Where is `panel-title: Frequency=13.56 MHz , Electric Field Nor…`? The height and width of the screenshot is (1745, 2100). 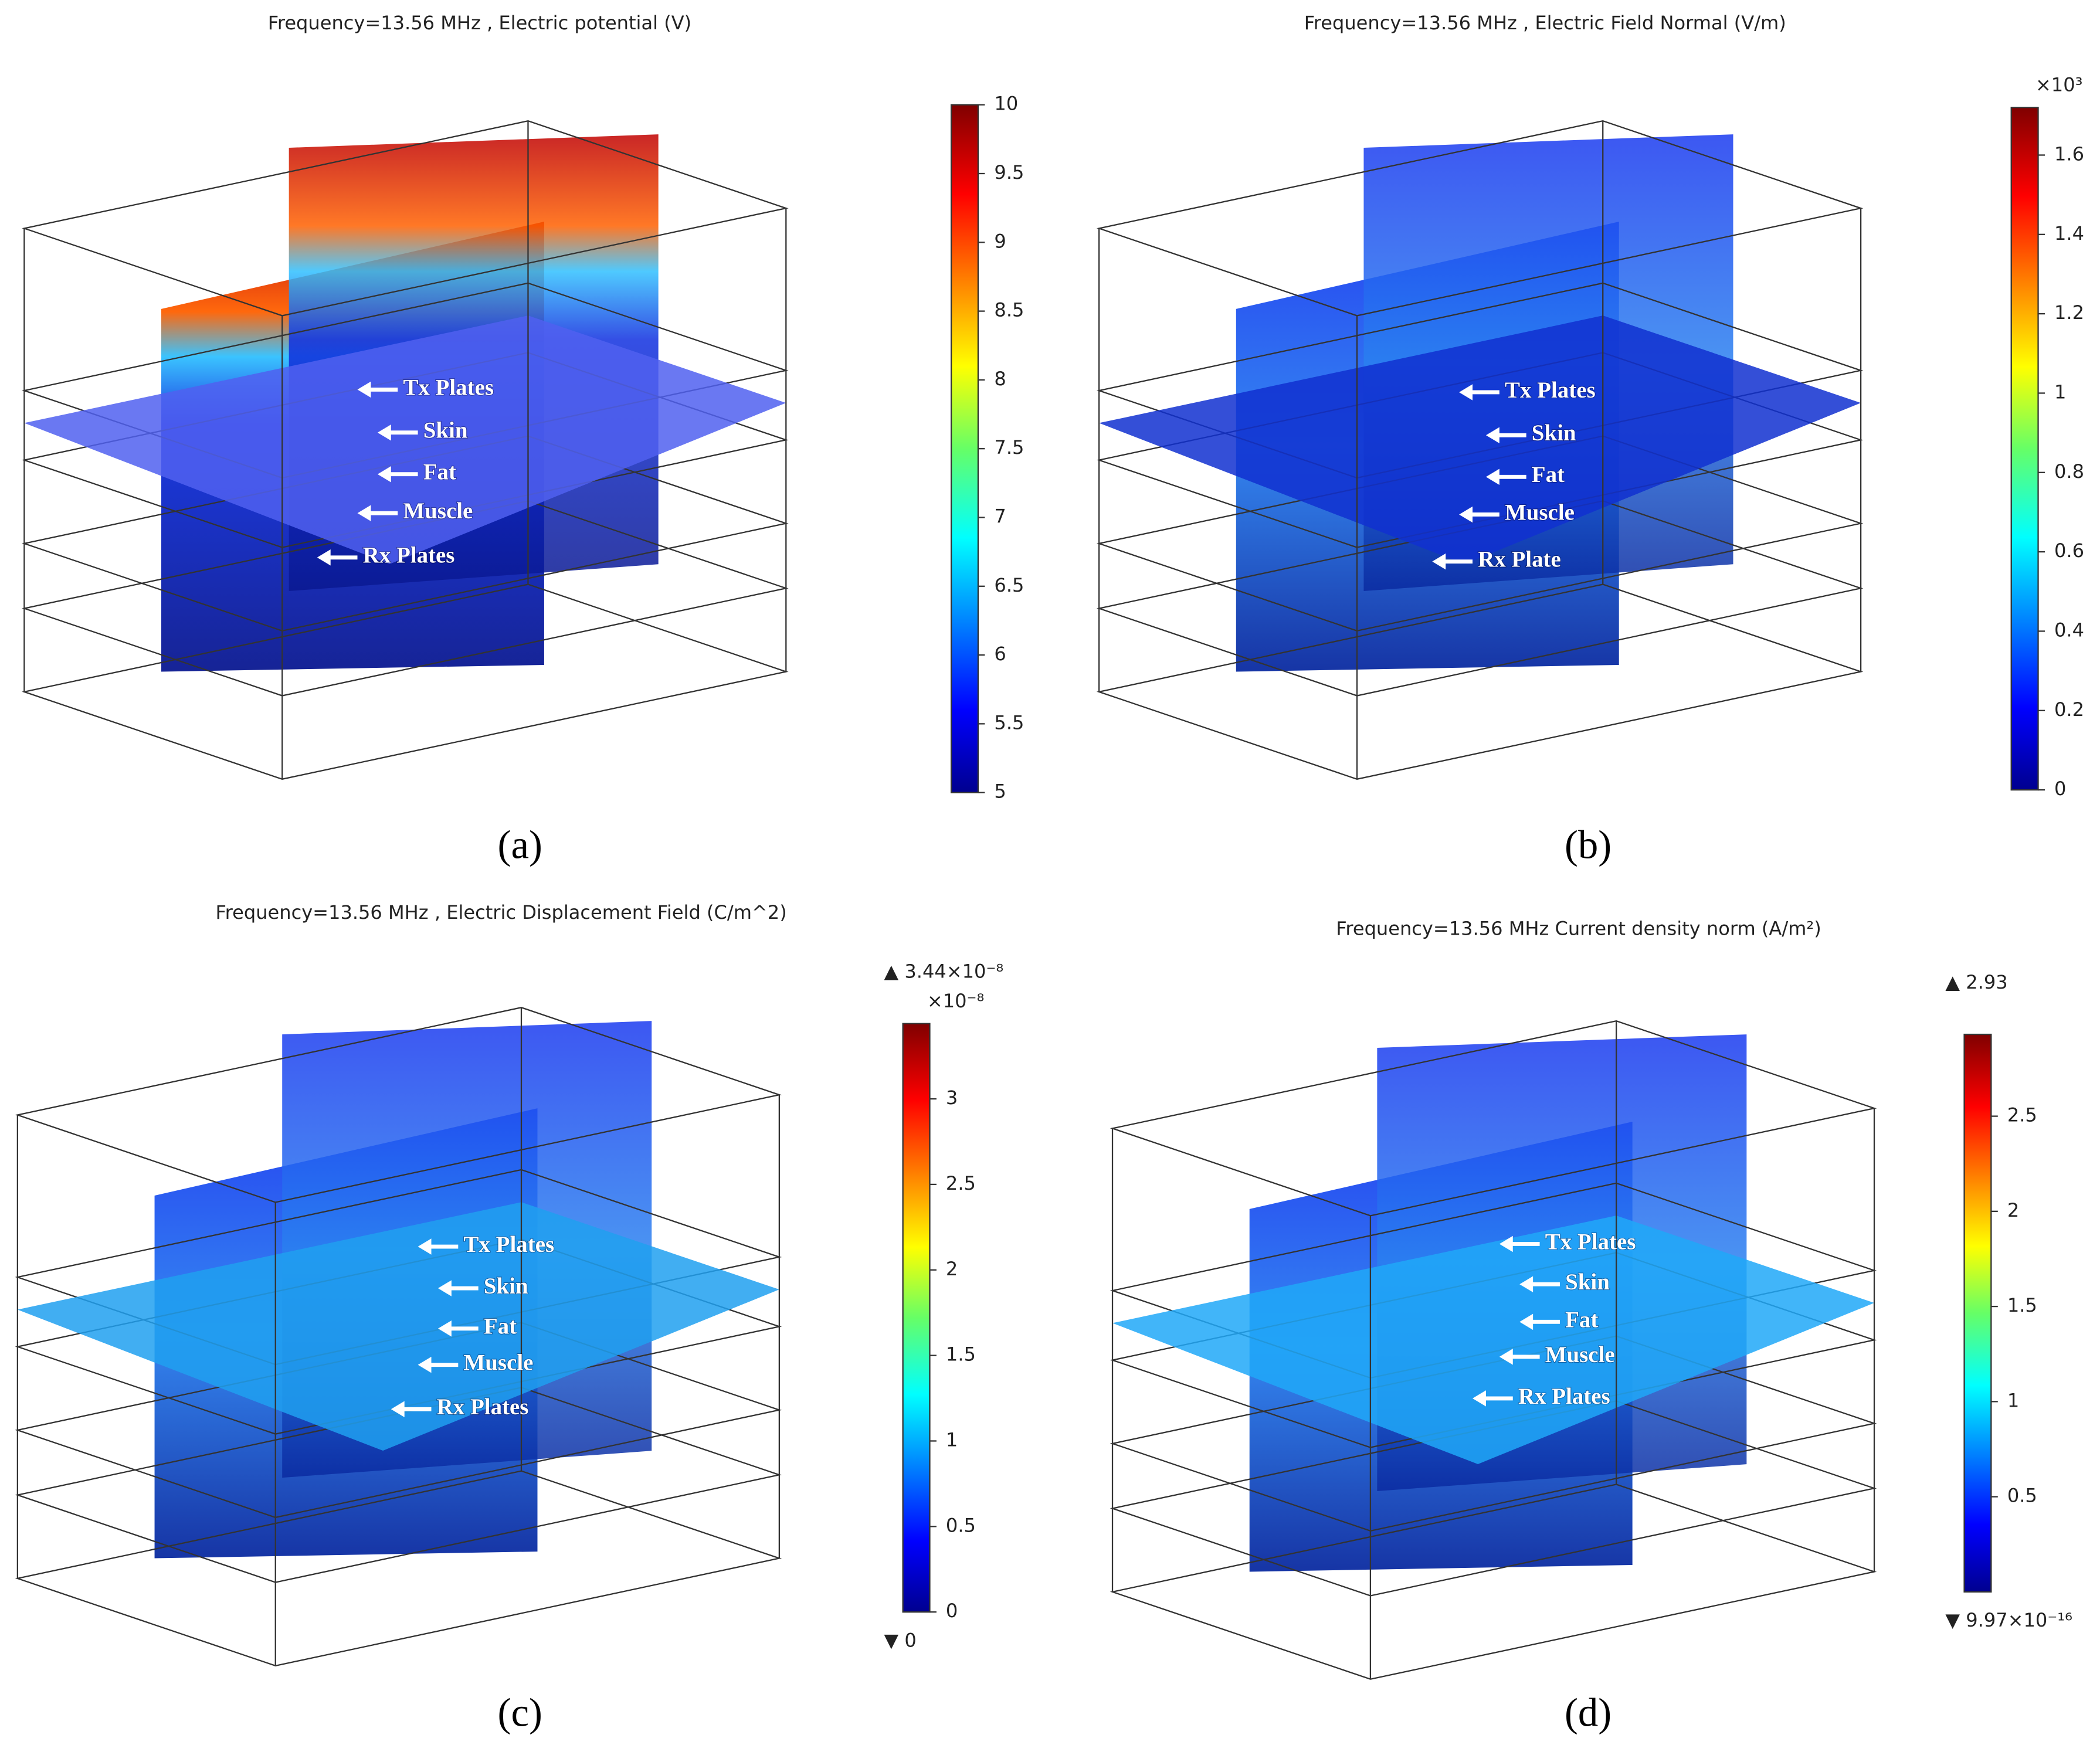 panel-title: Frequency=13.56 MHz , Electric Field Nor… is located at coordinates (1545, 23).